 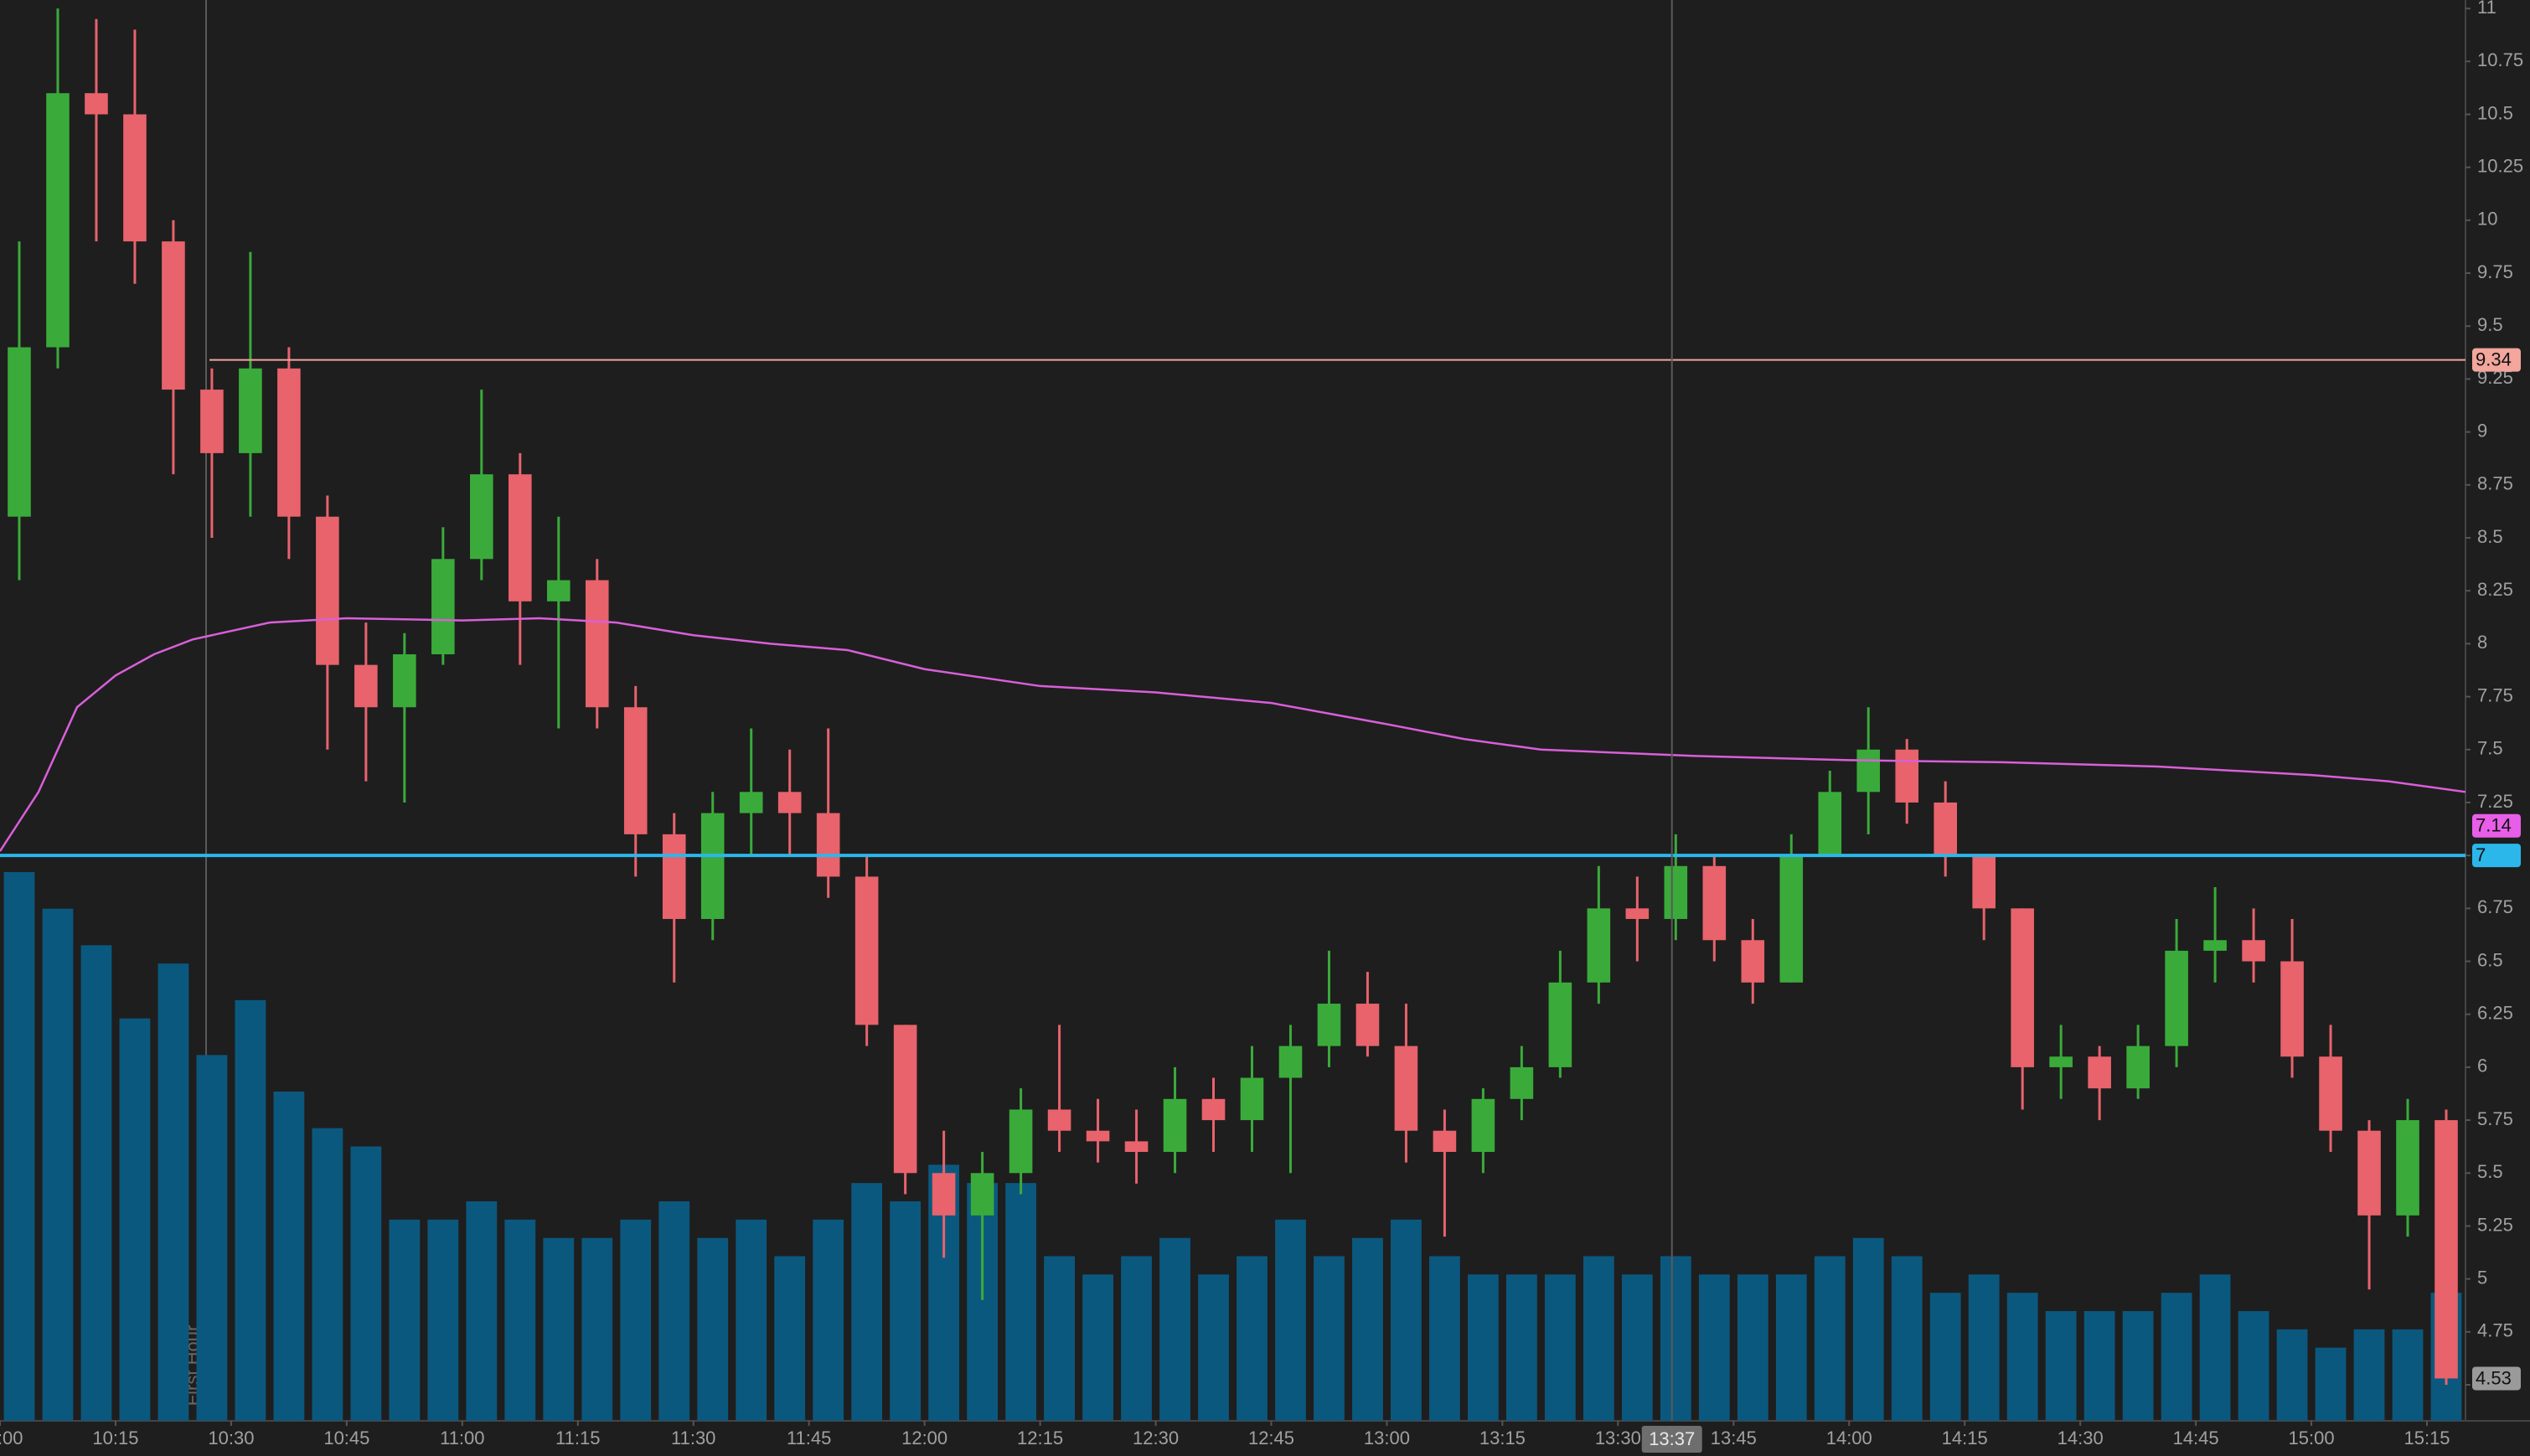 What do you see at coordinates (2495, 801) in the screenshot?
I see `y-tick-label: 7.25` at bounding box center [2495, 801].